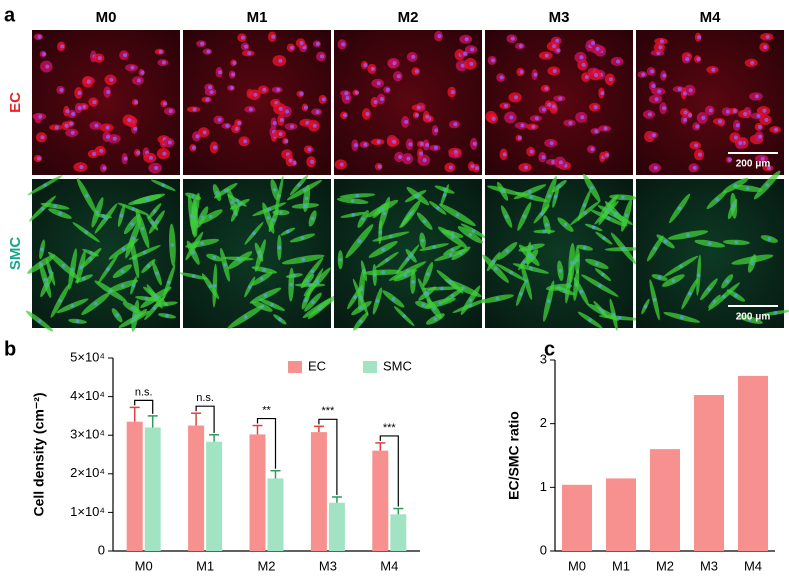 The height and width of the screenshot is (579, 789). Describe the element at coordinates (753, 317) in the screenshot. I see `scale-bar-label: 200 μm` at that location.